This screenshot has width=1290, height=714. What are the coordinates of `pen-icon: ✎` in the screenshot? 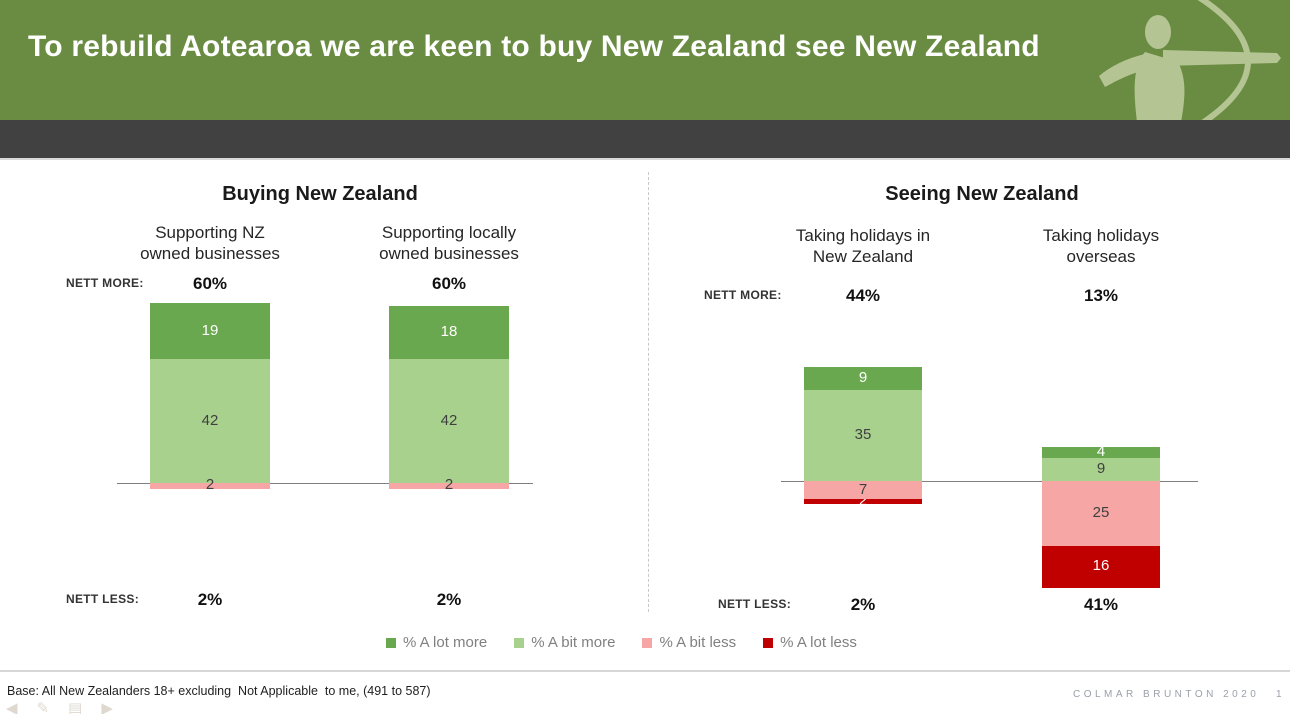 It's located at (43, 707).